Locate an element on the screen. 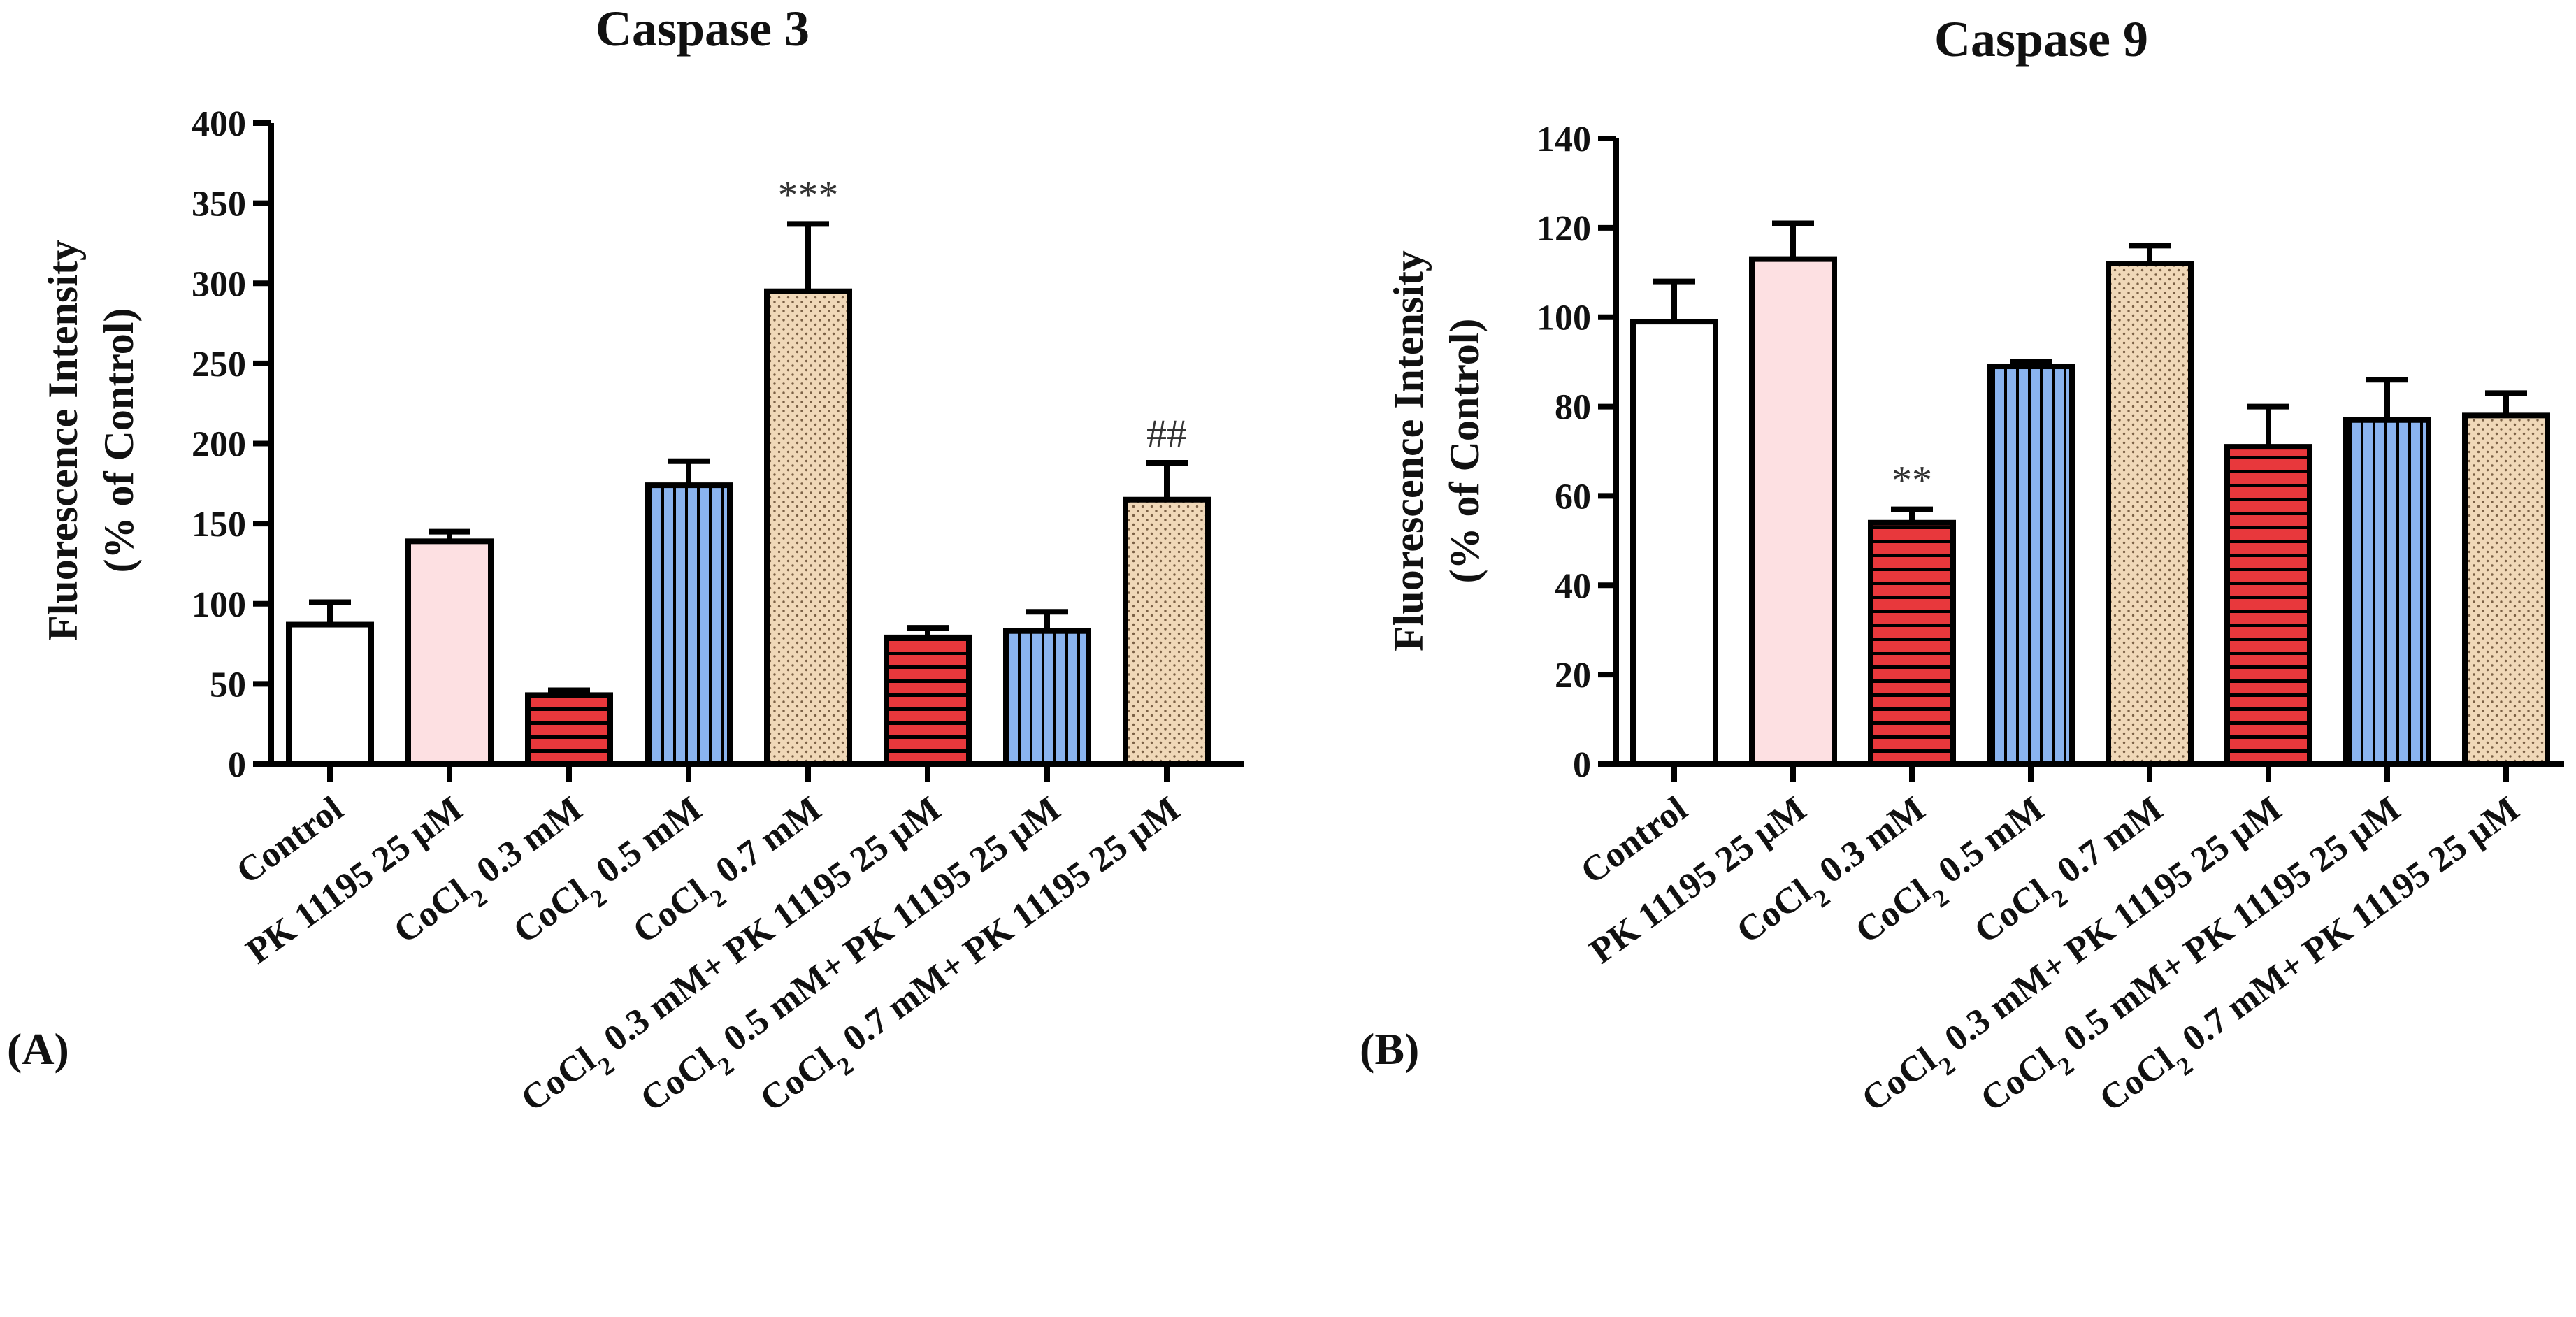  y-tick-label: 350 is located at coordinates (219, 204).